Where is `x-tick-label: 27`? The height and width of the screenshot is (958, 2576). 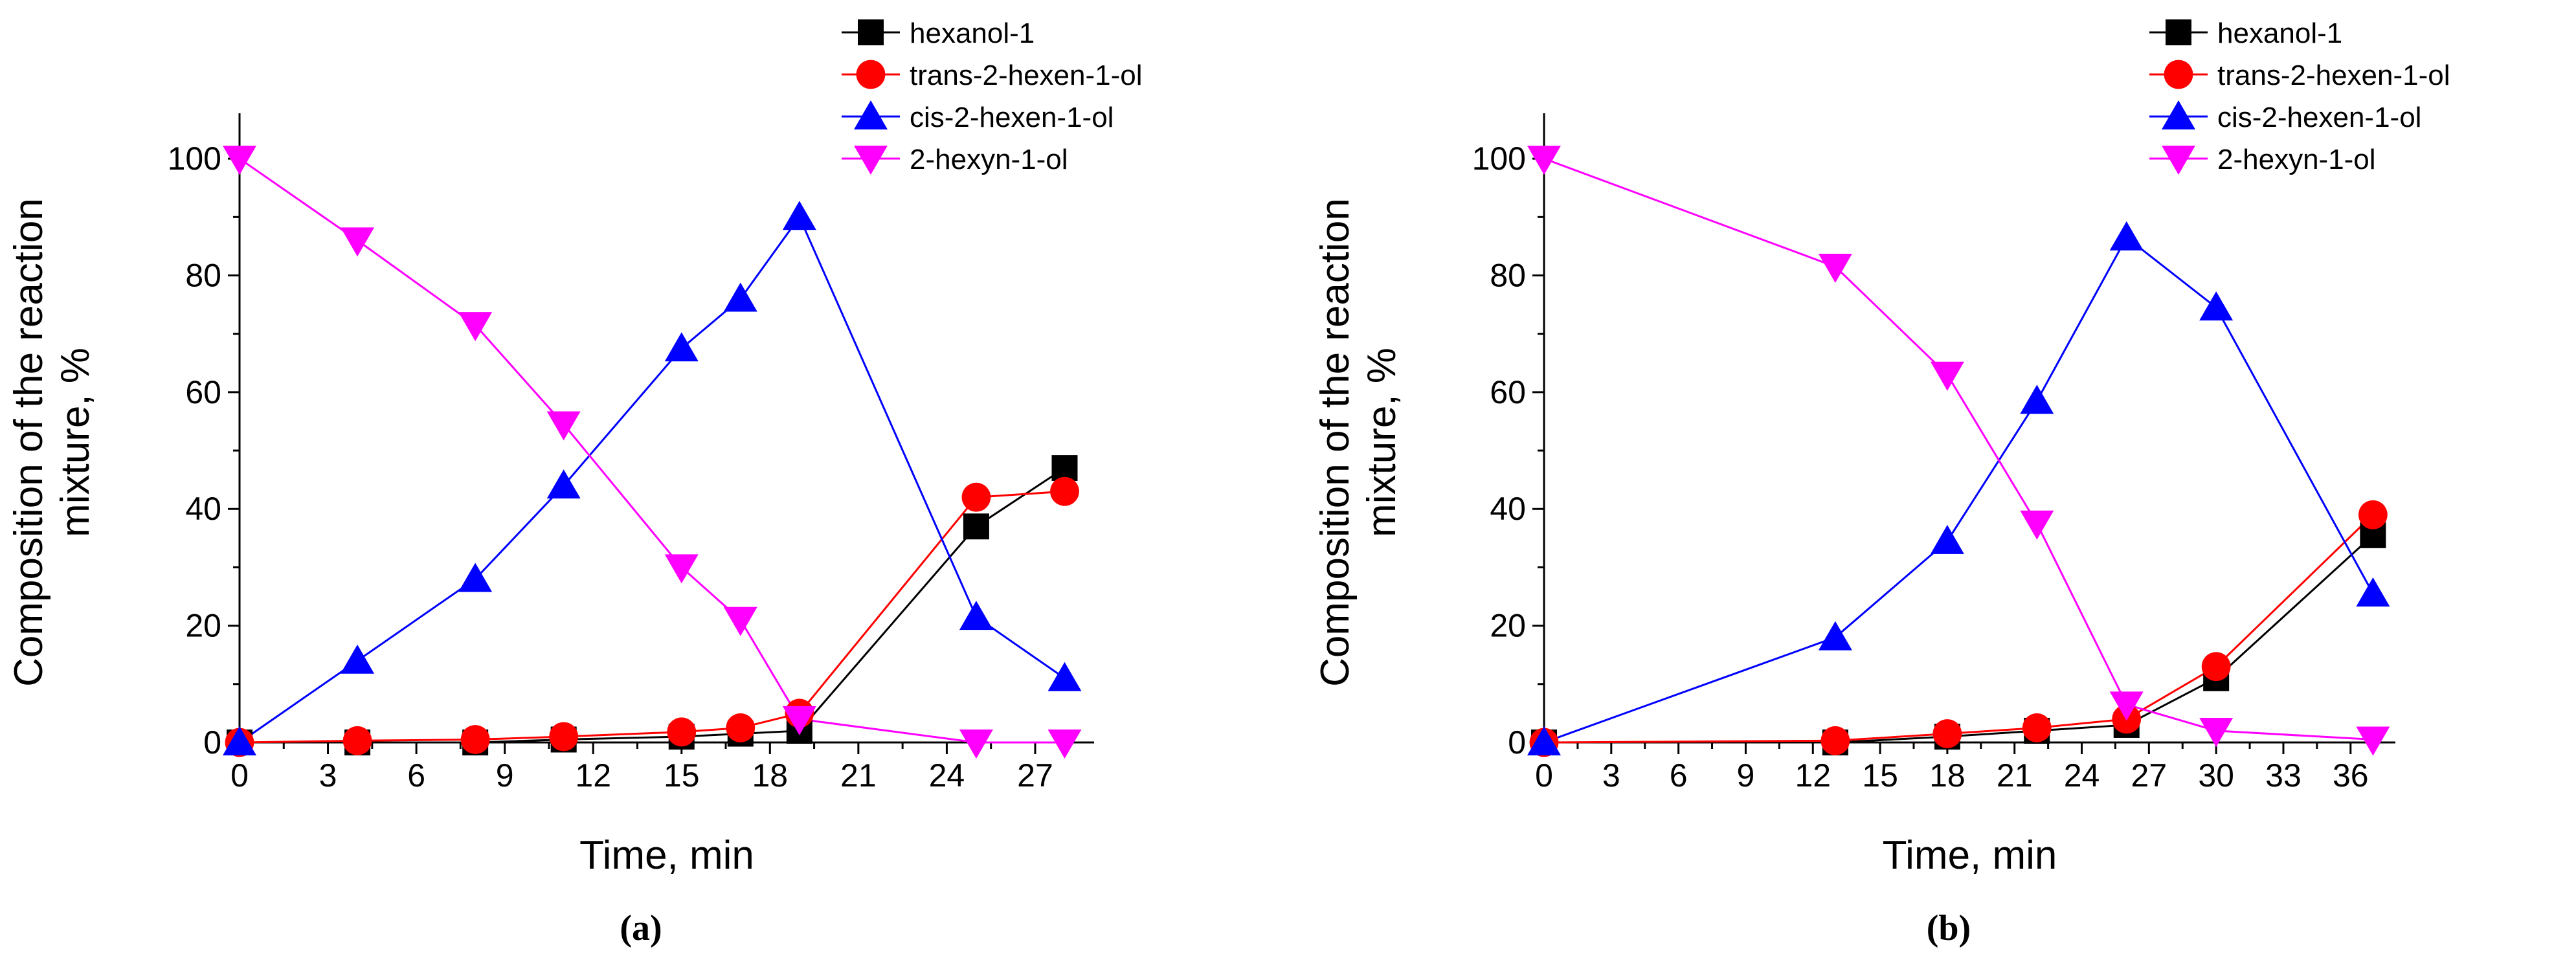
x-tick-label: 27 is located at coordinates (2149, 776).